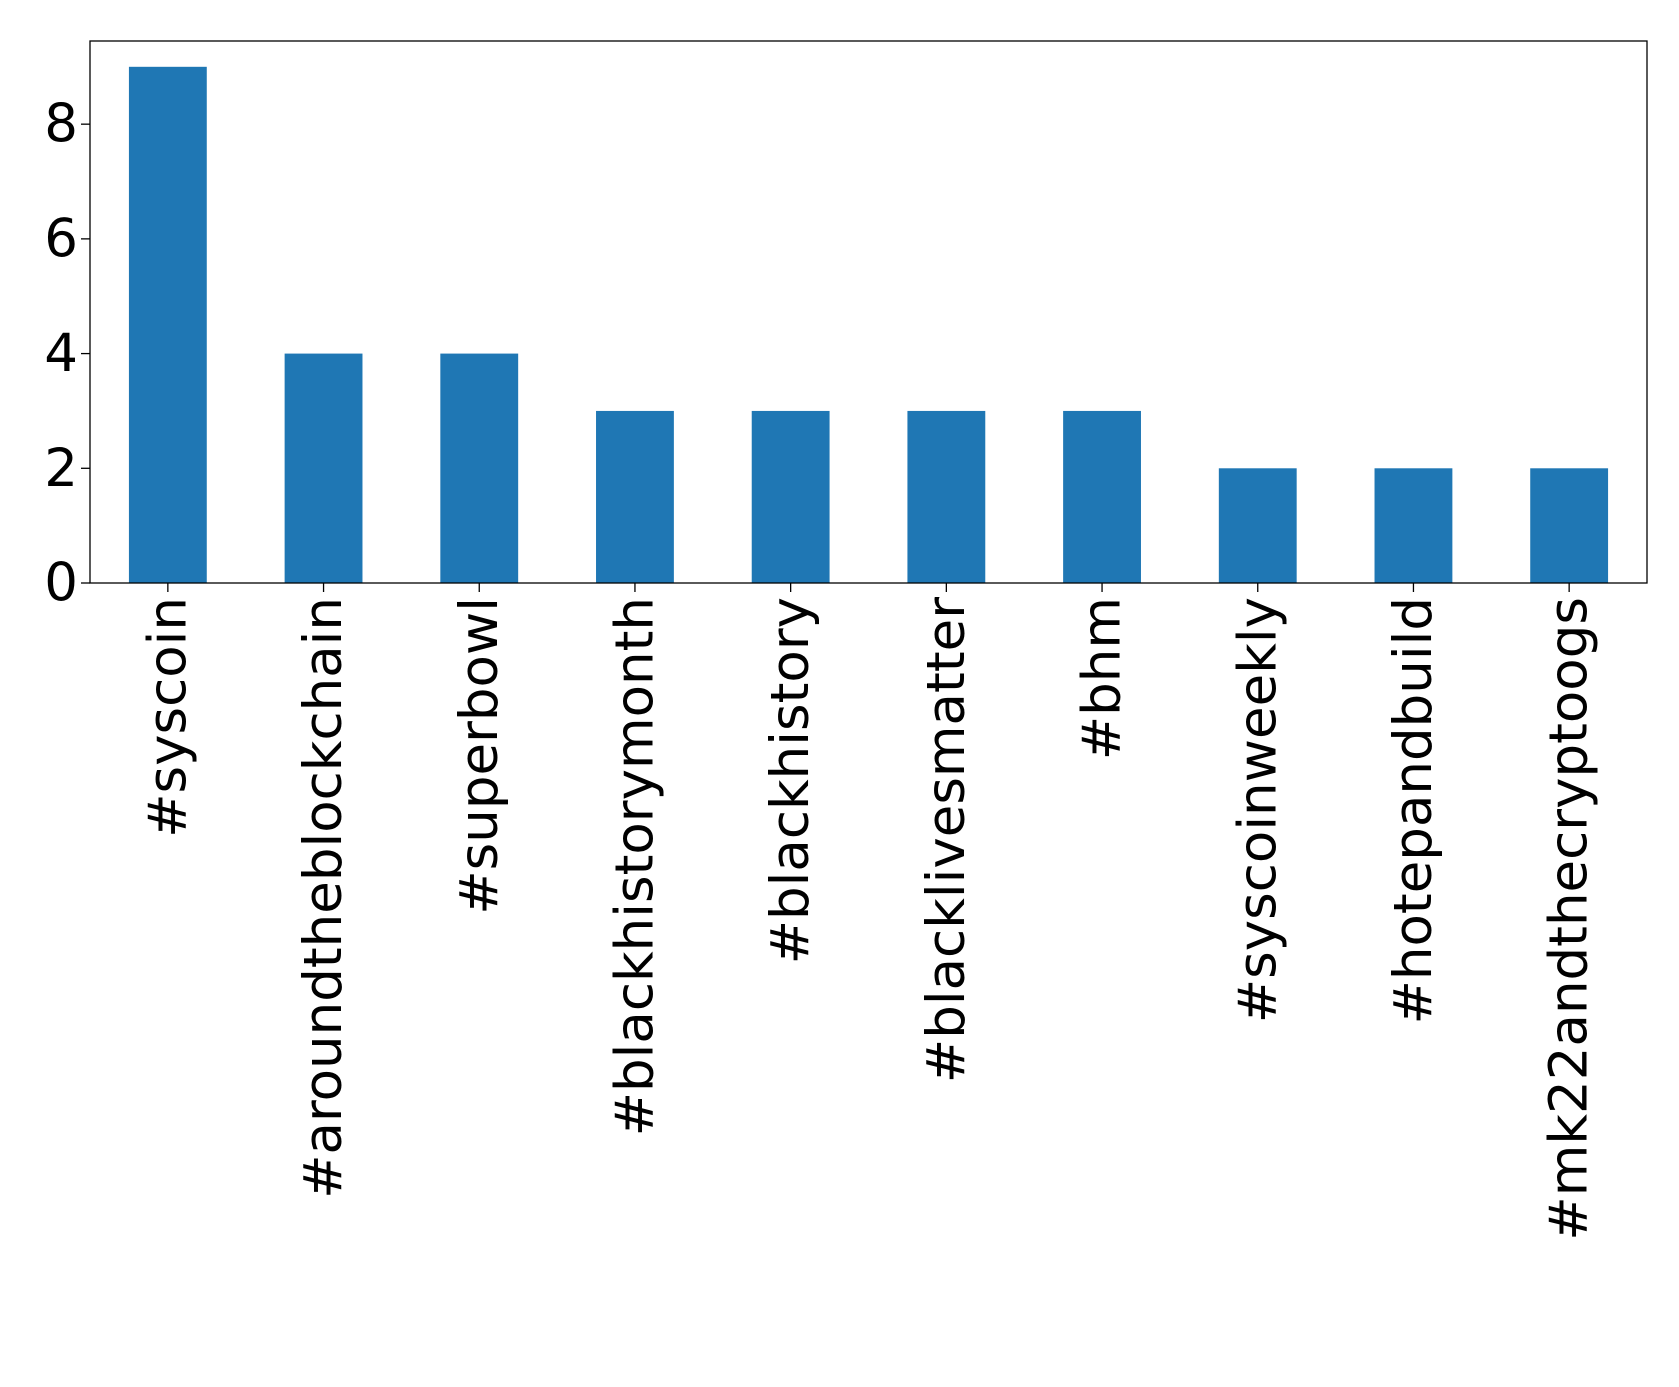  Describe the element at coordinates (1257, 810) in the screenshot. I see `x-tick-label: #syscoinweekly` at that location.